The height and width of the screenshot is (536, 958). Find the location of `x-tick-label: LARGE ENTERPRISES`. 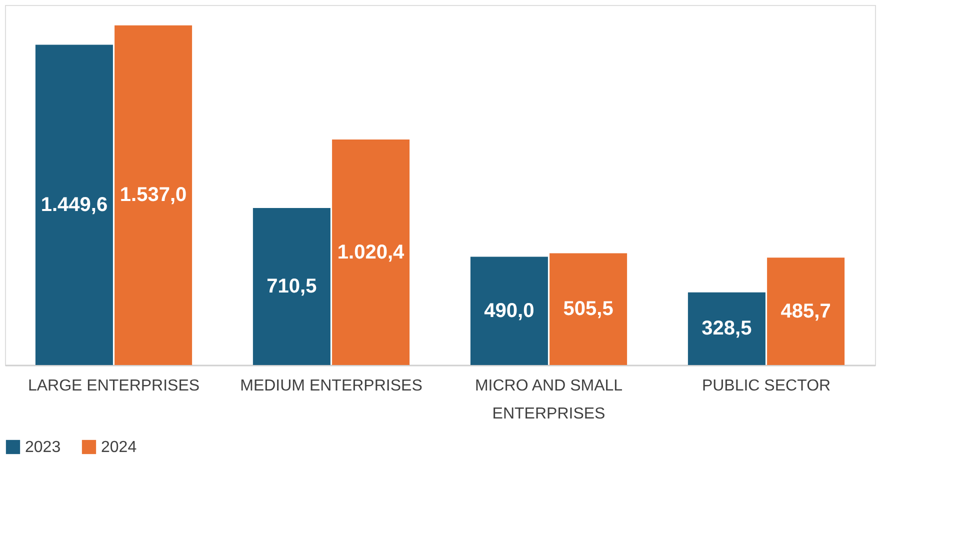

x-tick-label: LARGE ENTERPRISES is located at coordinates (114, 386).